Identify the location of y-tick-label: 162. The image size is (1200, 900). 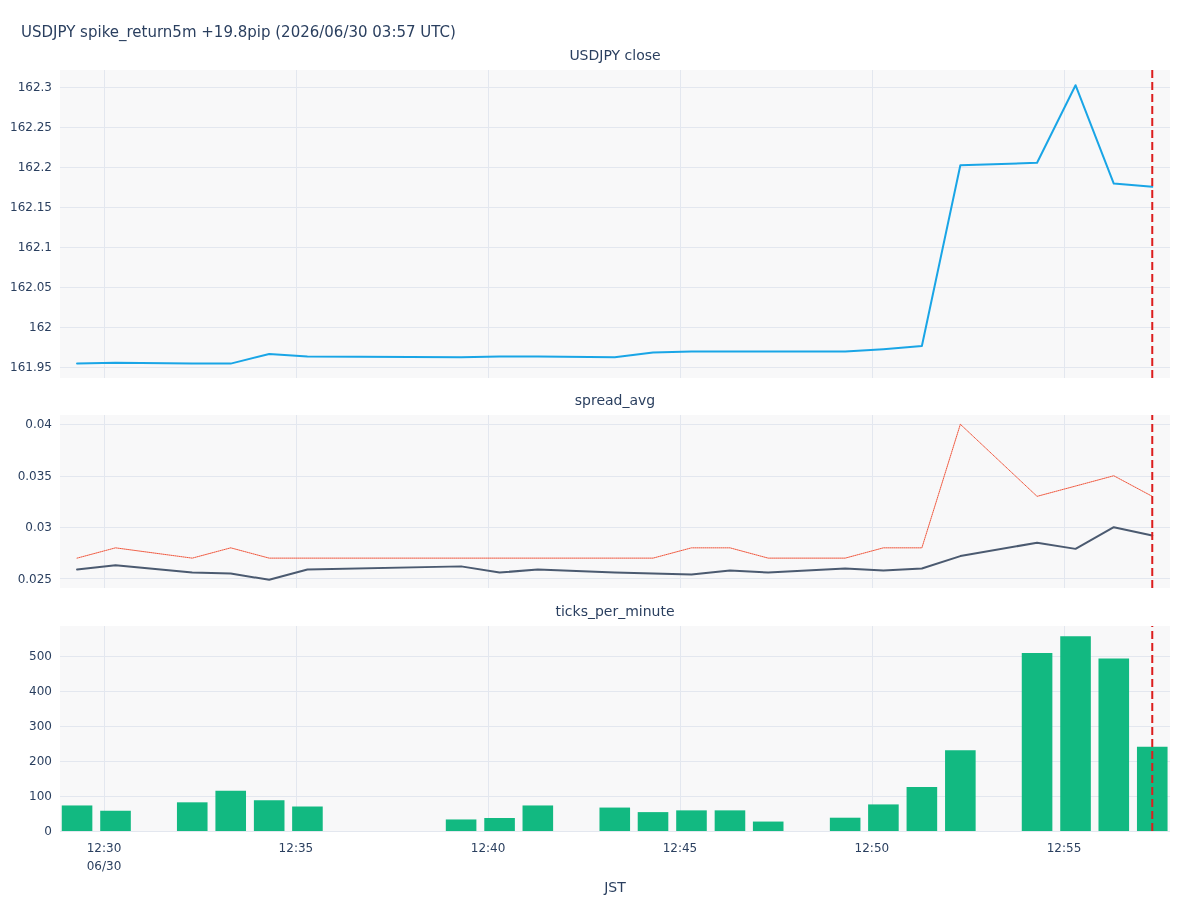
(40, 326).